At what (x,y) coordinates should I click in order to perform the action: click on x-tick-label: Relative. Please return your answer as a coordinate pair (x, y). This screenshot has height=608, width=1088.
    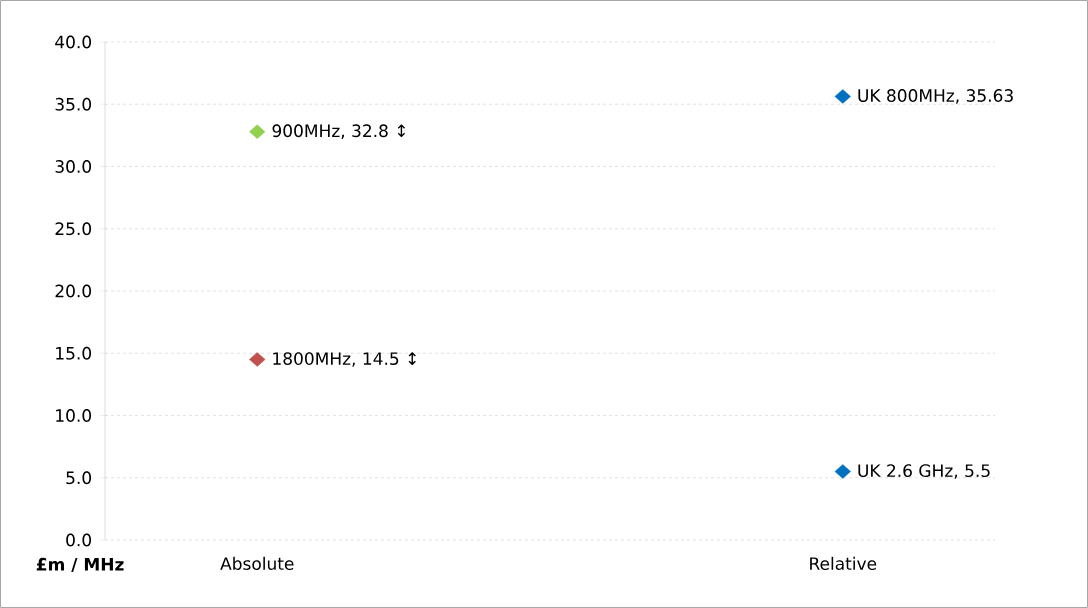
    Looking at the image, I should click on (843, 563).